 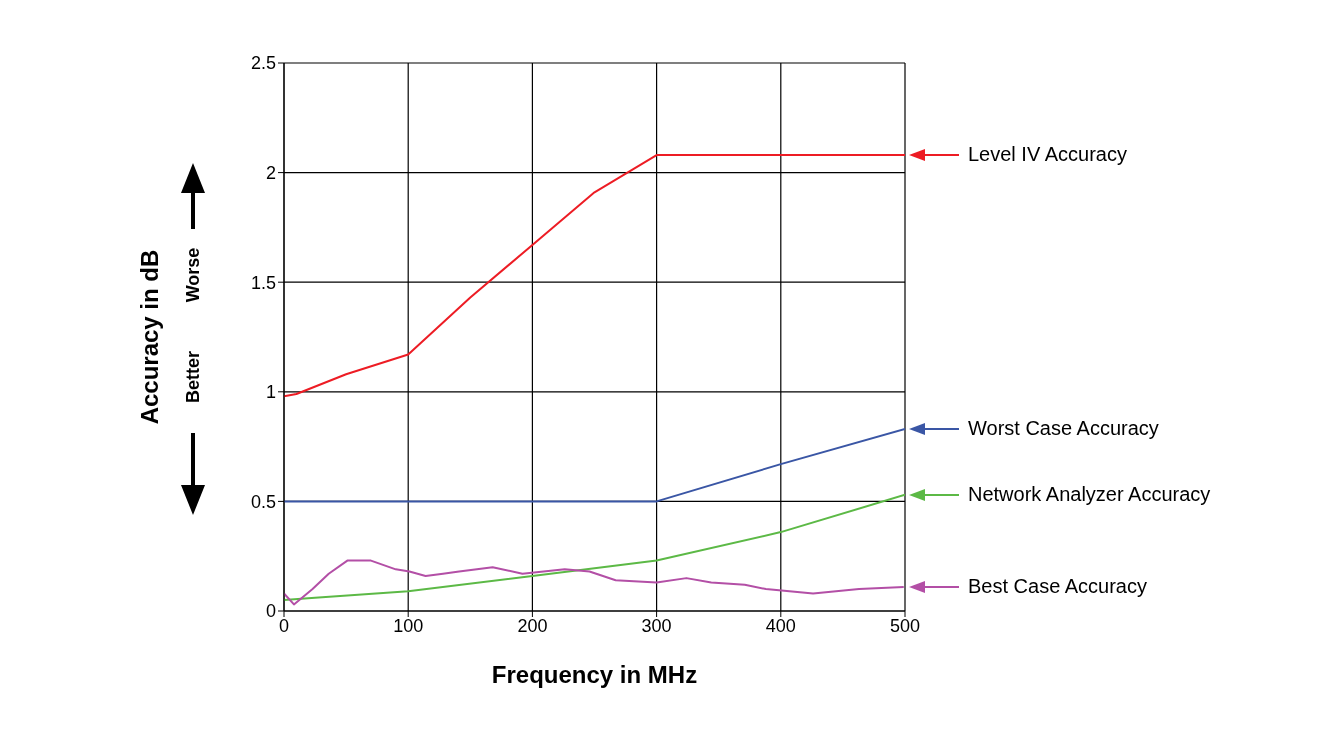 I want to click on text: Worse, so click(x=193, y=275).